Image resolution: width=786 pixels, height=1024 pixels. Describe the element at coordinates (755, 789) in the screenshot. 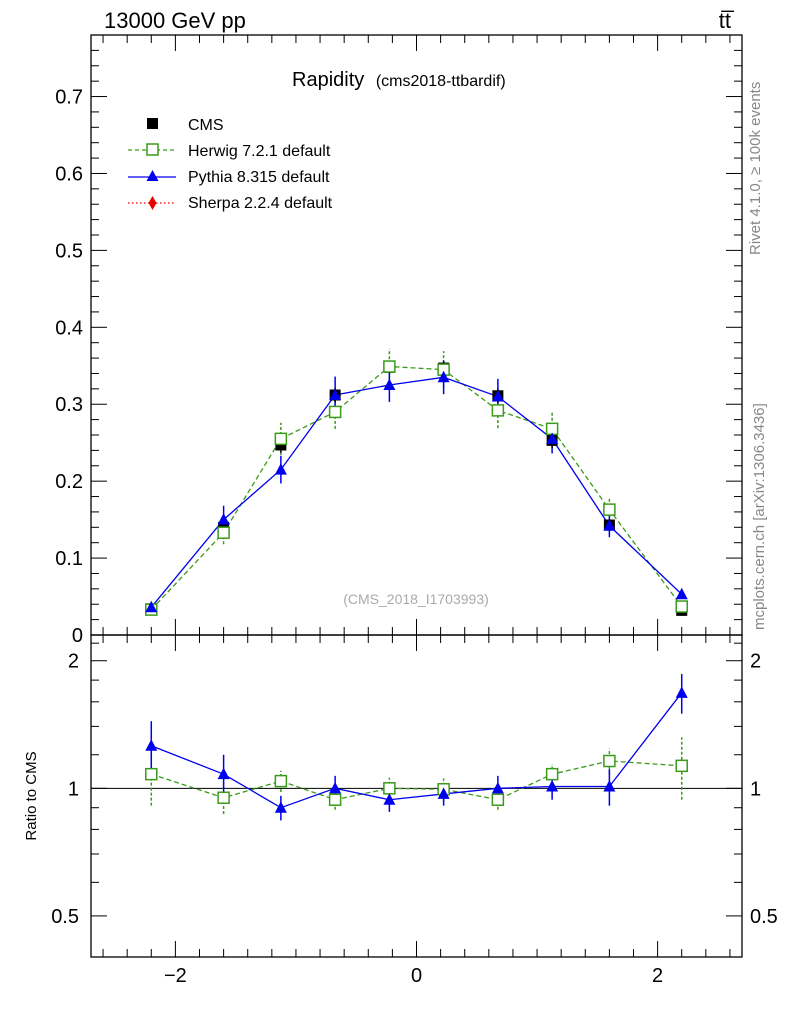

I see `ratio-ytick-label-right: 1` at that location.